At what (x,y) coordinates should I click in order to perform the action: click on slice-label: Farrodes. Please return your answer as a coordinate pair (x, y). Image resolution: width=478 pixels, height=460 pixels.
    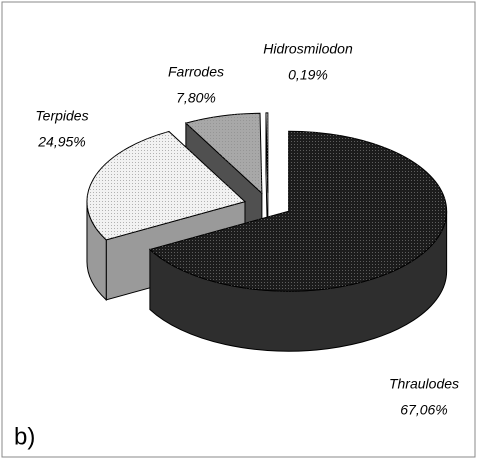
    Looking at the image, I should click on (196, 72).